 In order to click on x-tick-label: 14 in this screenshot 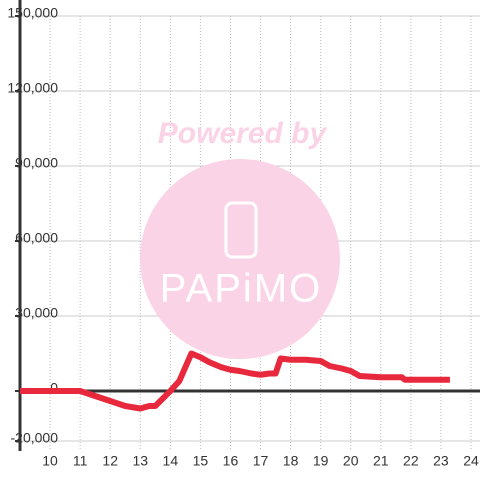, I will do `click(171, 461)`.